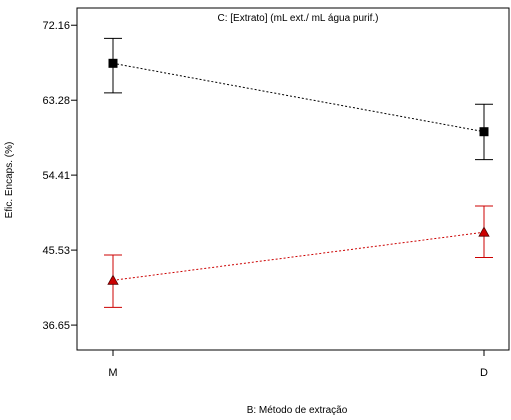 The height and width of the screenshot is (420, 511). What do you see at coordinates (56, 26) in the screenshot?
I see `y-tick-label: 72.16` at bounding box center [56, 26].